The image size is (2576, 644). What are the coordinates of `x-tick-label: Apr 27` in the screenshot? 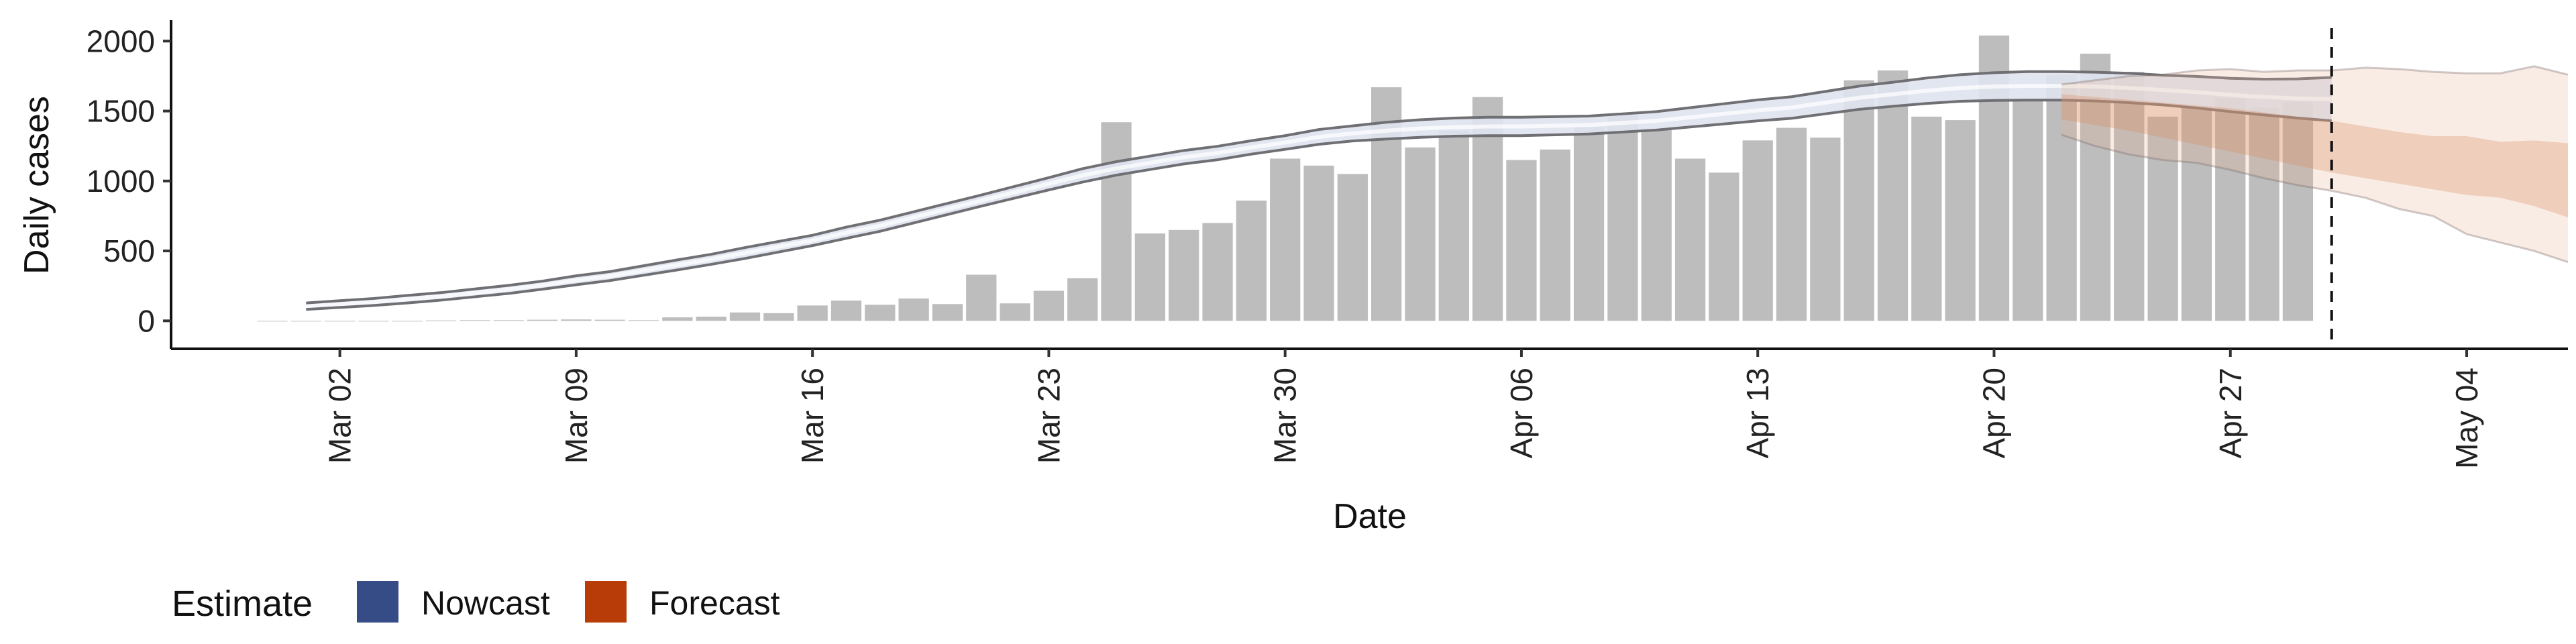 It's located at (2230, 413).